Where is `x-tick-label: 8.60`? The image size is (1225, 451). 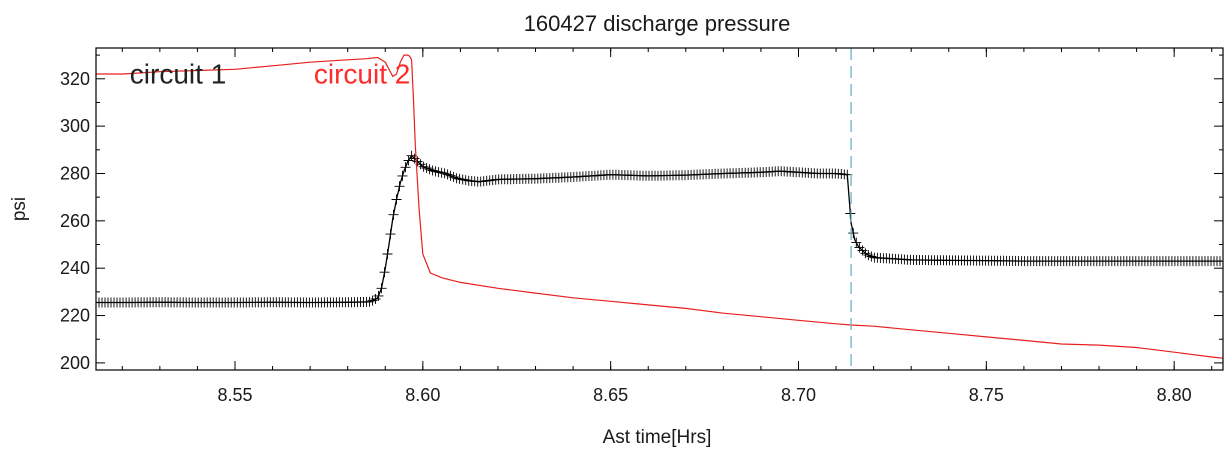 x-tick-label: 8.60 is located at coordinates (422, 395).